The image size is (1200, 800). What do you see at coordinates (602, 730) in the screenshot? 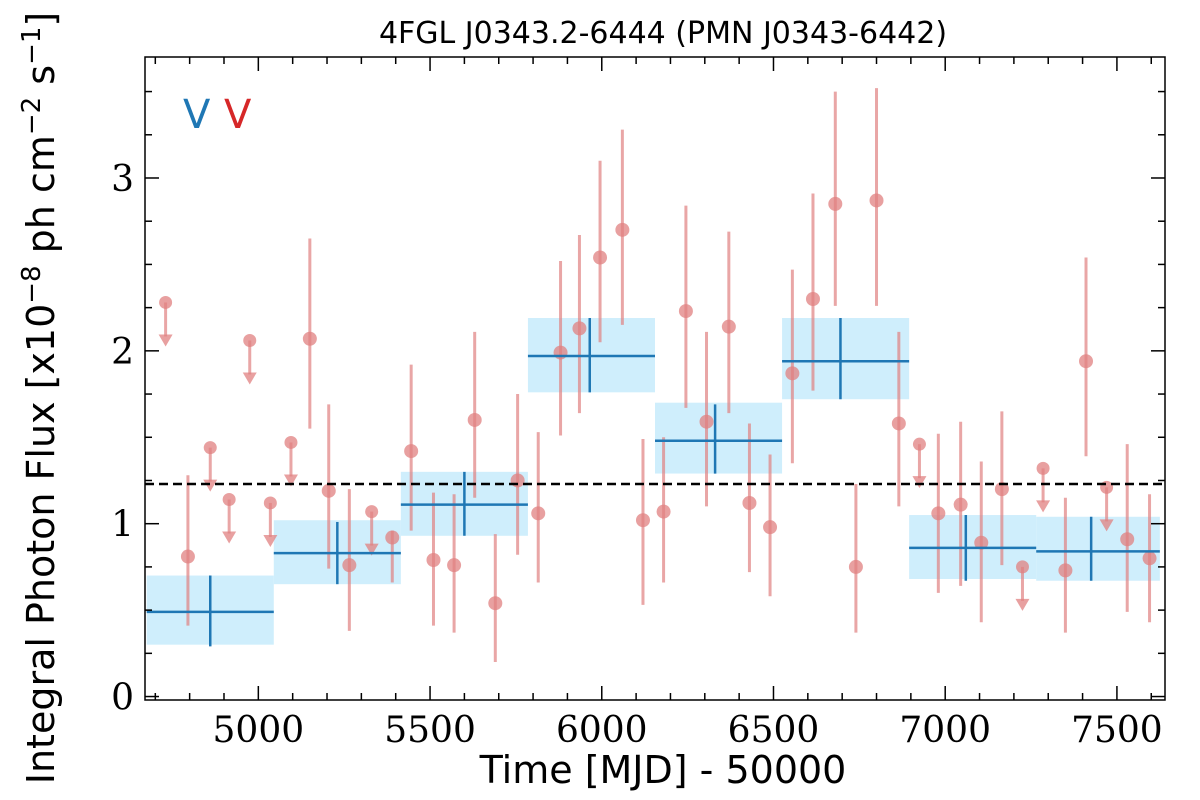
I see `x-tick-label: 6000` at bounding box center [602, 730].